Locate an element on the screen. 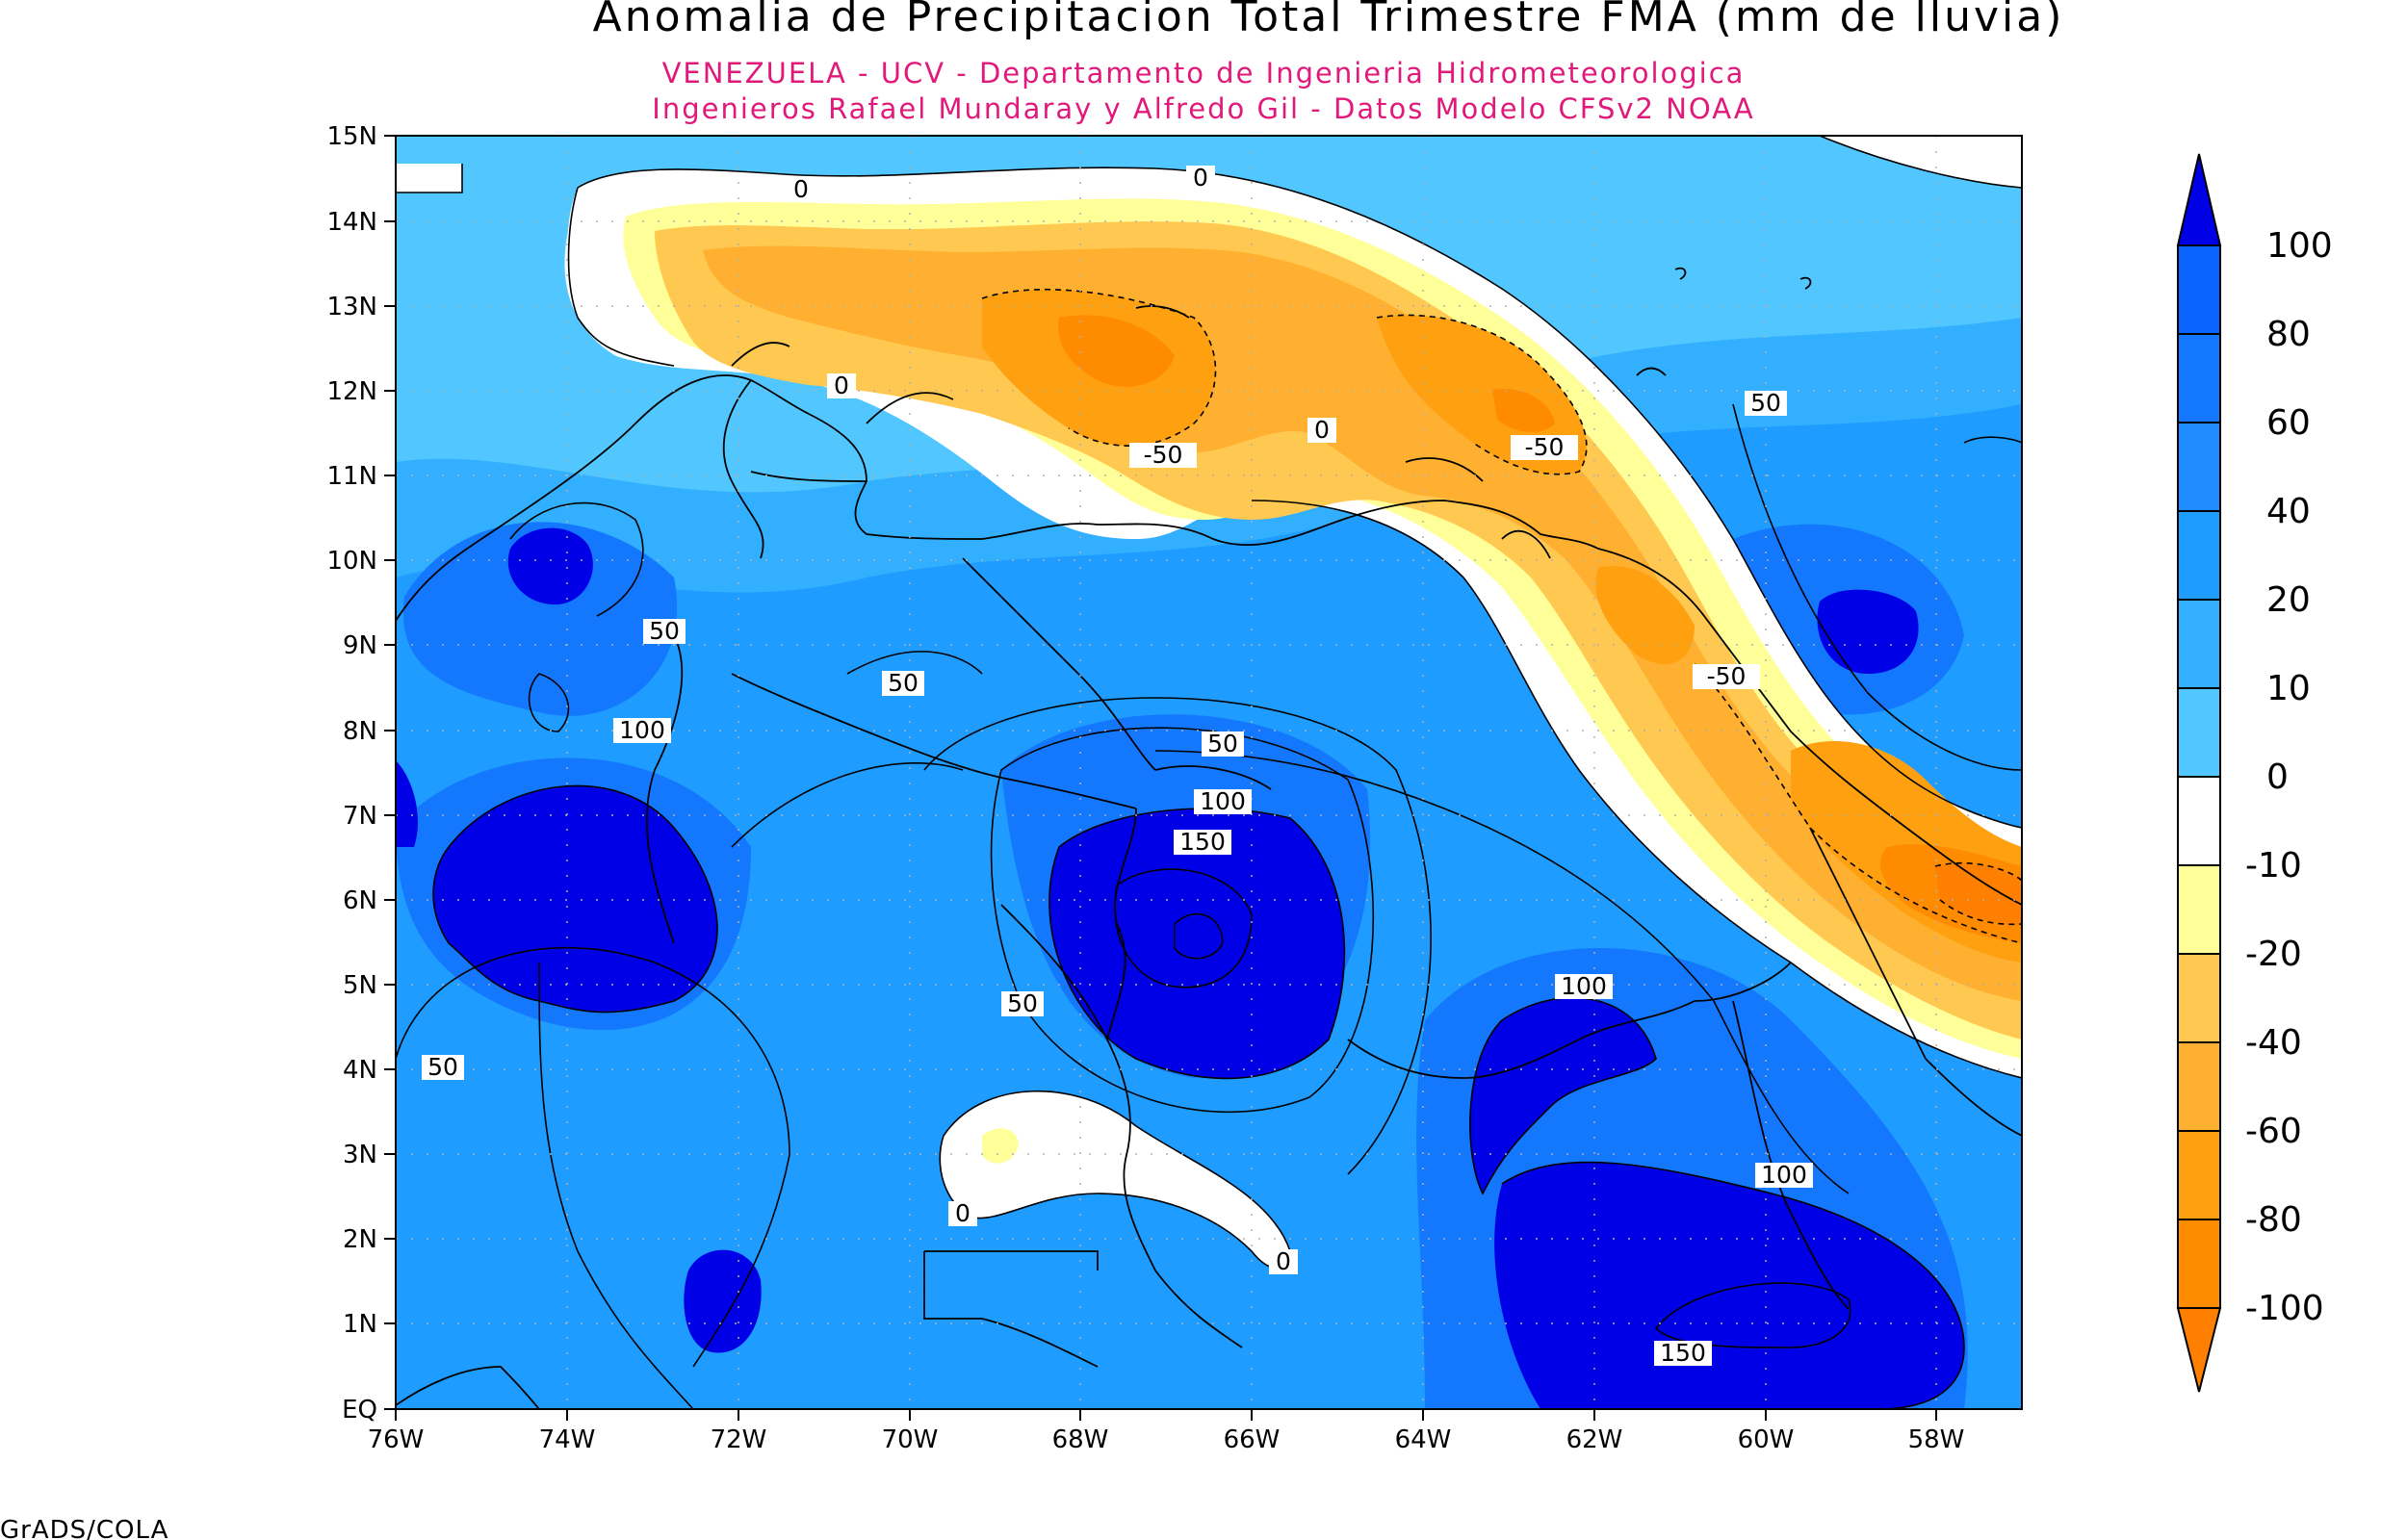 This screenshot has height=1540, width=2407. colorbar-label: 80 is located at coordinates (2288, 334).